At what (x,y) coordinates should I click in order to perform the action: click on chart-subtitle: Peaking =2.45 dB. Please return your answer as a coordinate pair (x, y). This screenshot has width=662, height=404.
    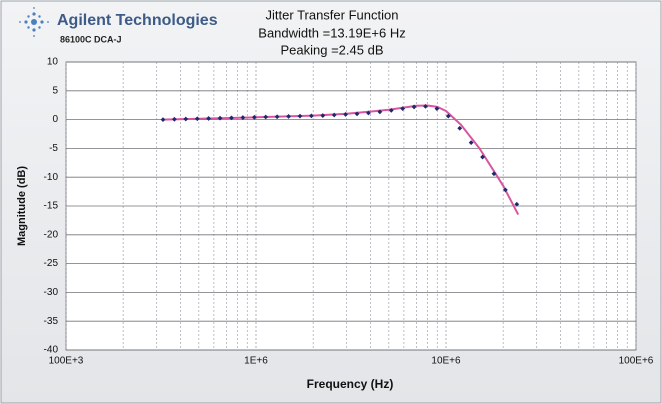
    Looking at the image, I should click on (332, 49).